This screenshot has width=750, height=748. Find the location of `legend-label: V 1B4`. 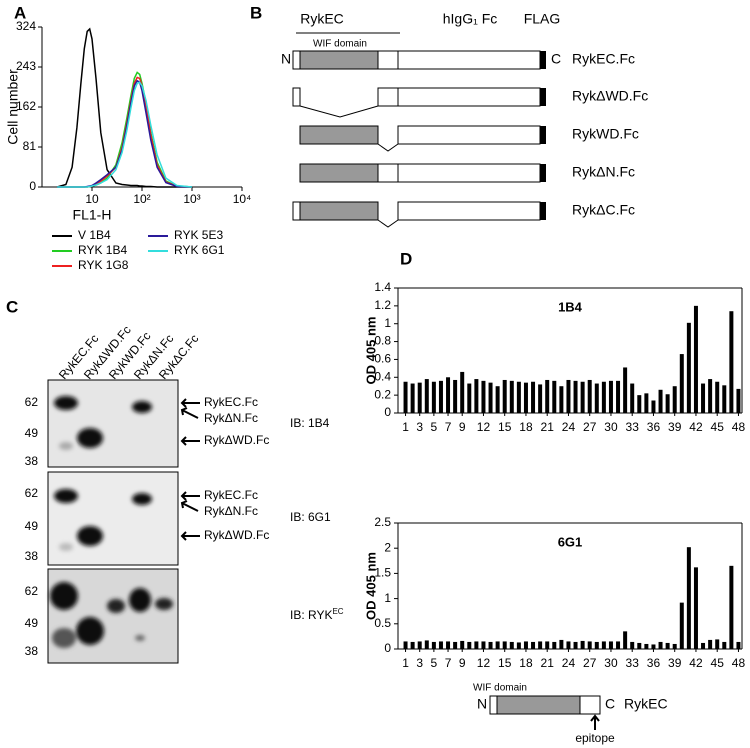

legend-label: V 1B4 is located at coordinates (94, 235).